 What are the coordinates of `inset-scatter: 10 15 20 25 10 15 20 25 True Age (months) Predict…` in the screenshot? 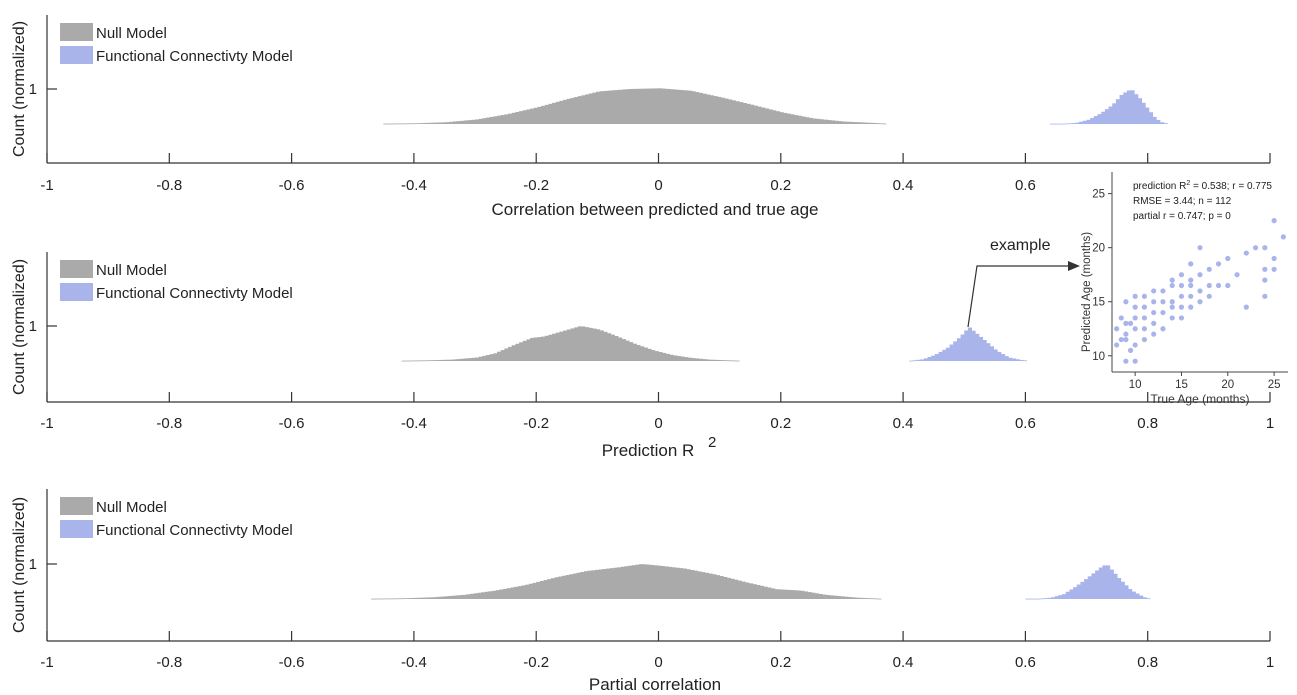 It's located at (1184, 289).